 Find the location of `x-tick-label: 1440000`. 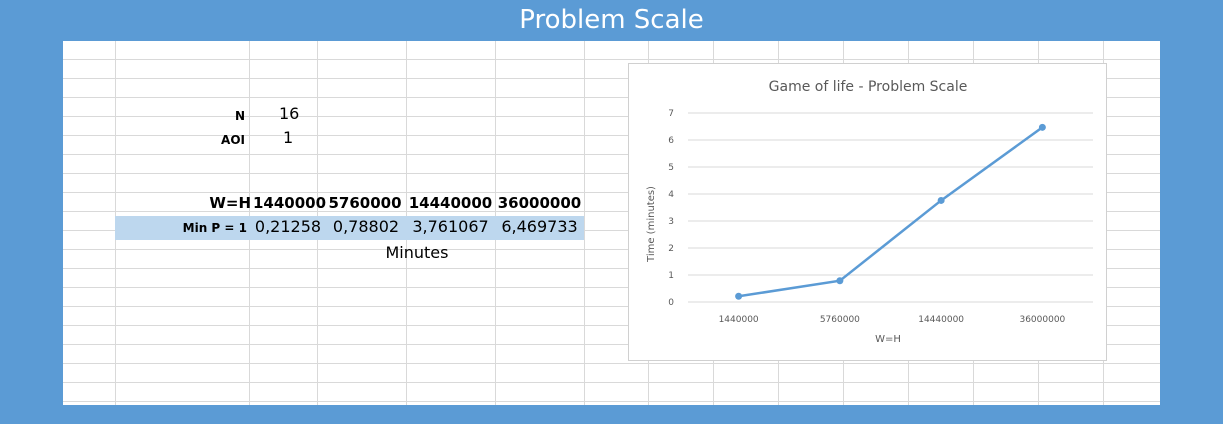

x-tick-label: 1440000 is located at coordinates (739, 320).